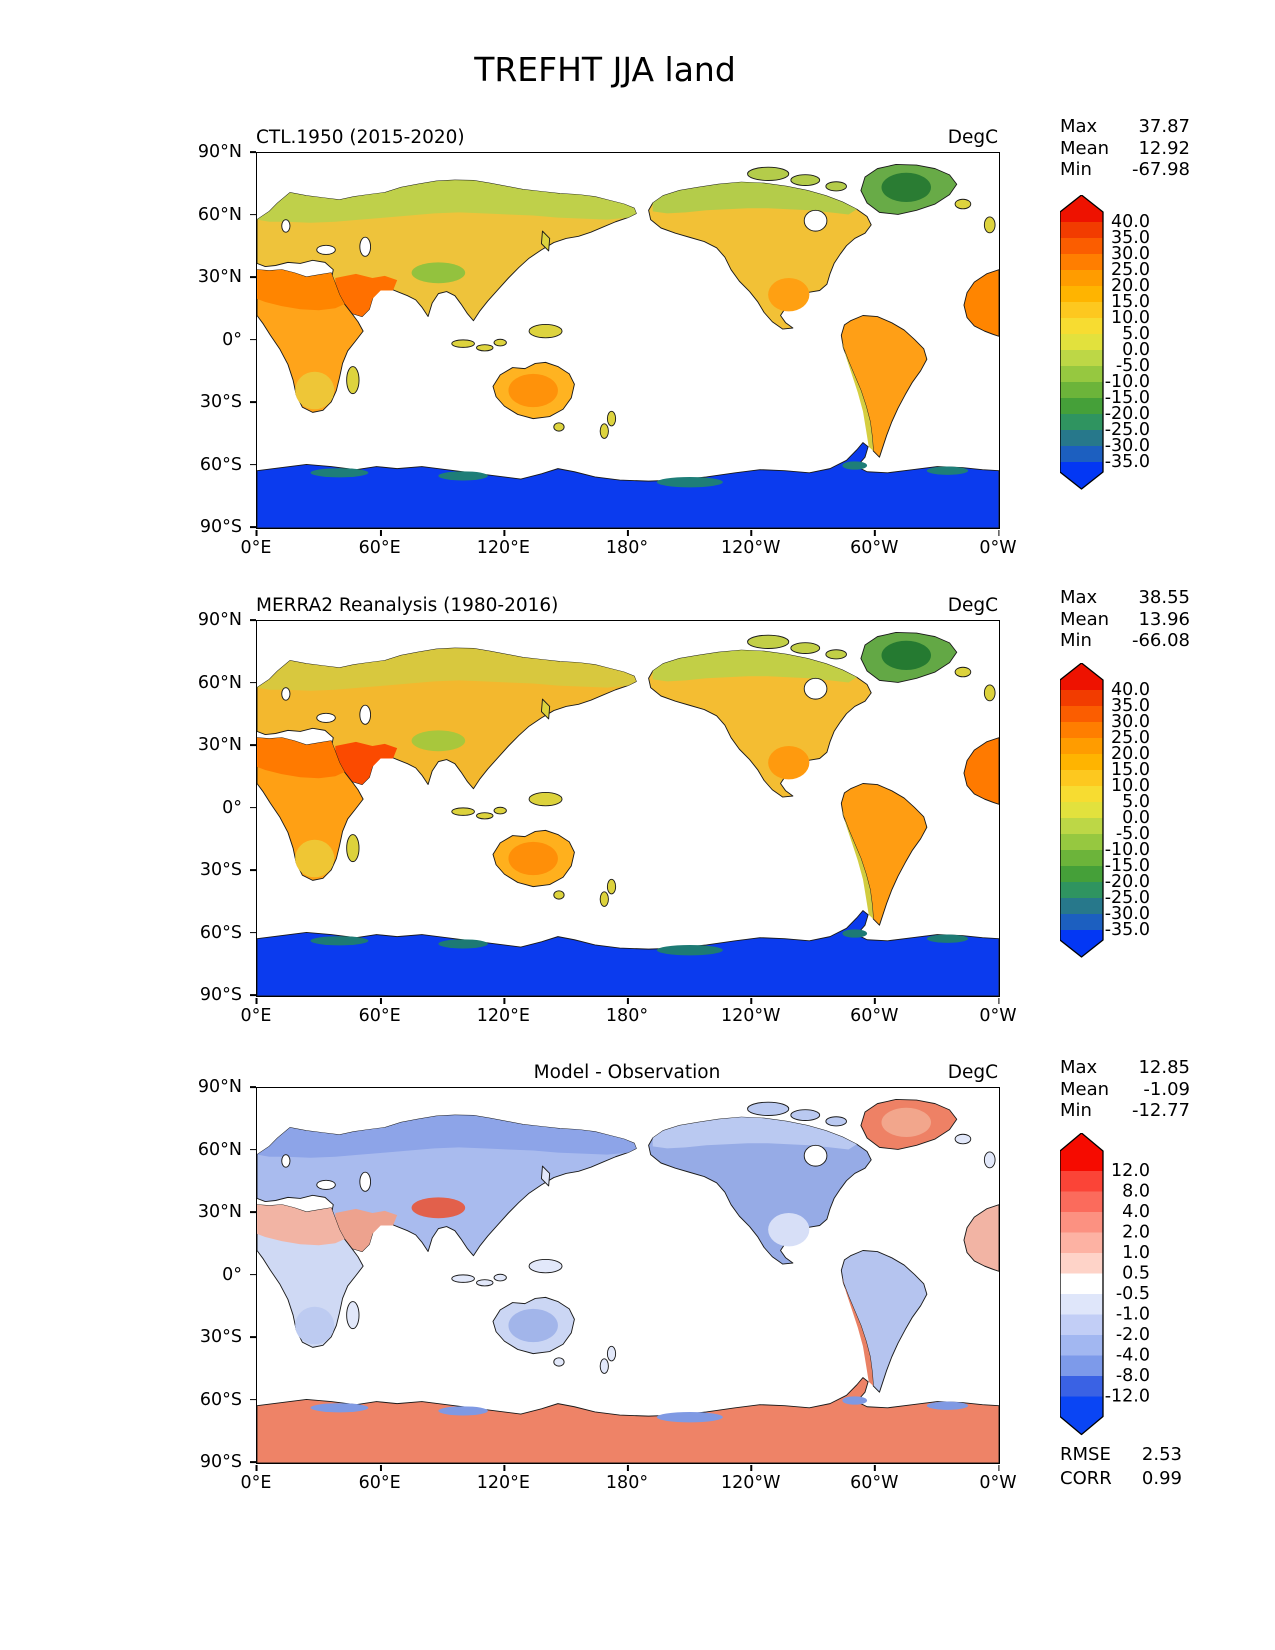 Image resolution: width=1275 pixels, height=1650 pixels. I want to click on svg-text: -8.0, so click(1133, 1376).